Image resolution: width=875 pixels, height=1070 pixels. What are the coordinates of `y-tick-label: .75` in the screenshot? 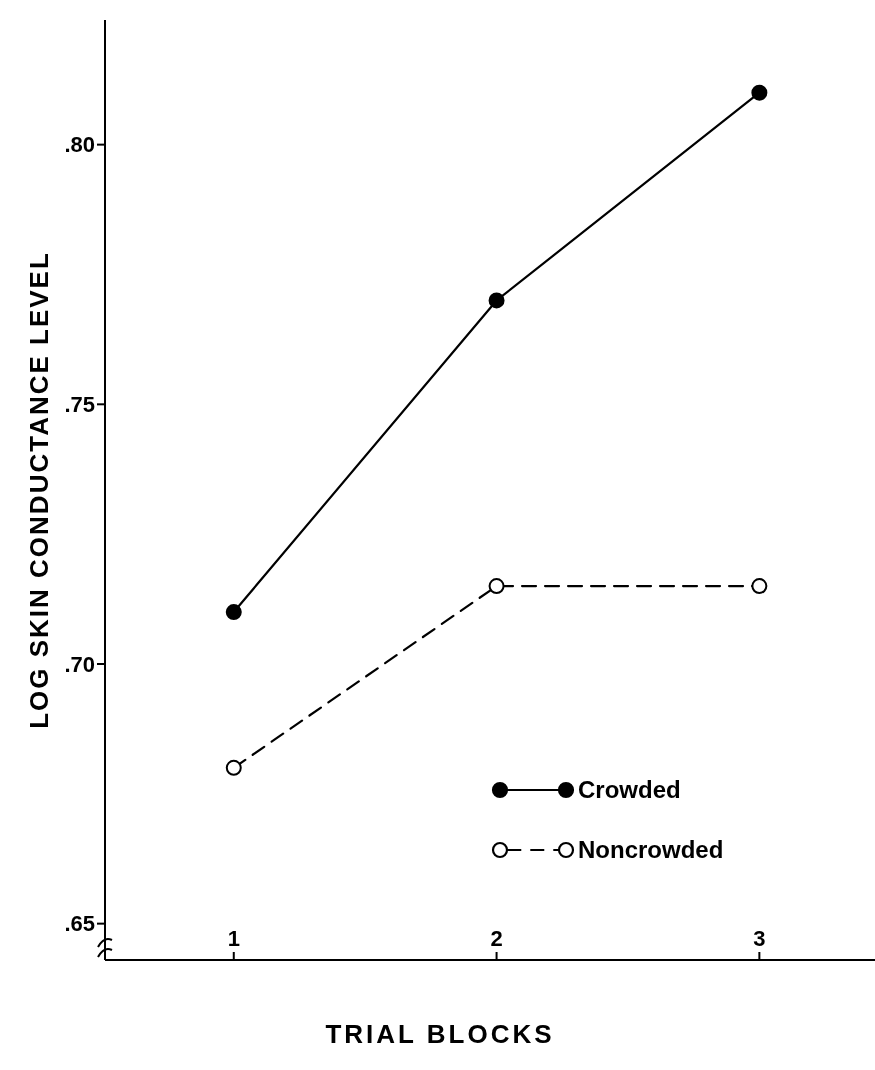 It's located at (79, 405).